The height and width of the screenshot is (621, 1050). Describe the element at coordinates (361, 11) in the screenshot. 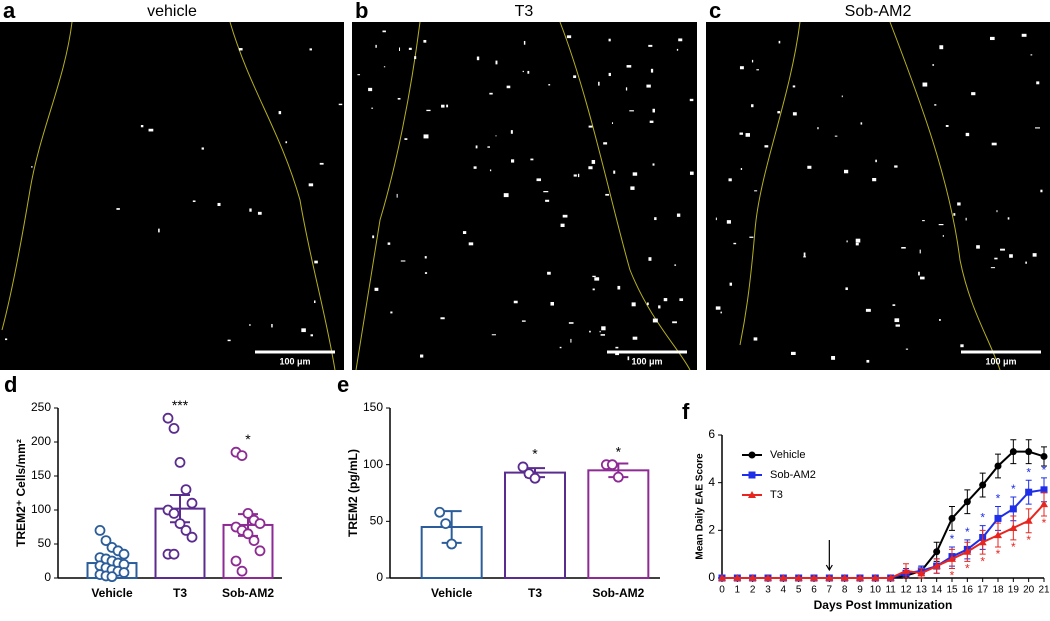

I see `panel-label: b` at that location.